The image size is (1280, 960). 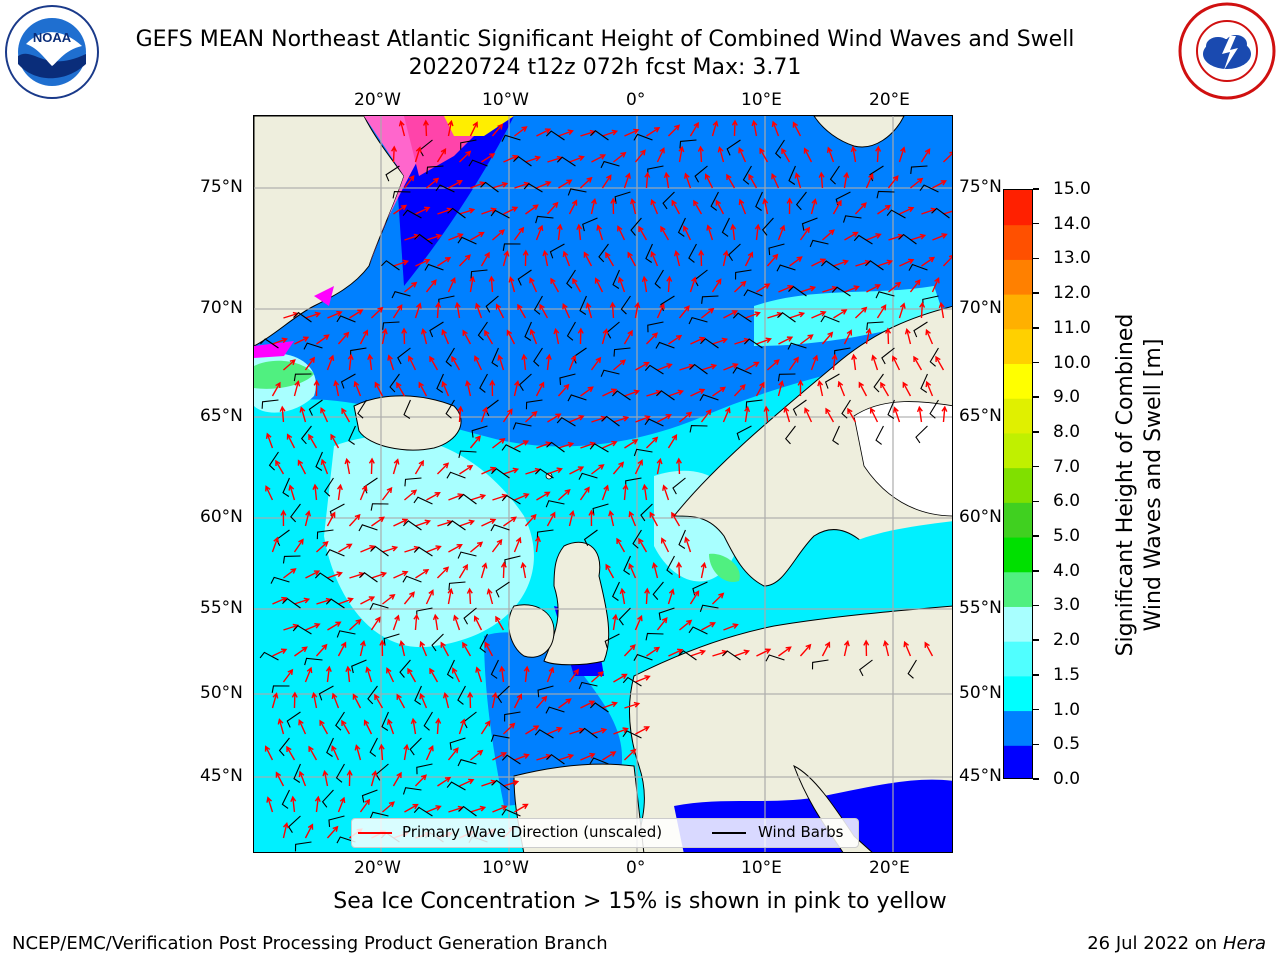 I want to click on nws-logo-icon, so click(x=1227, y=51).